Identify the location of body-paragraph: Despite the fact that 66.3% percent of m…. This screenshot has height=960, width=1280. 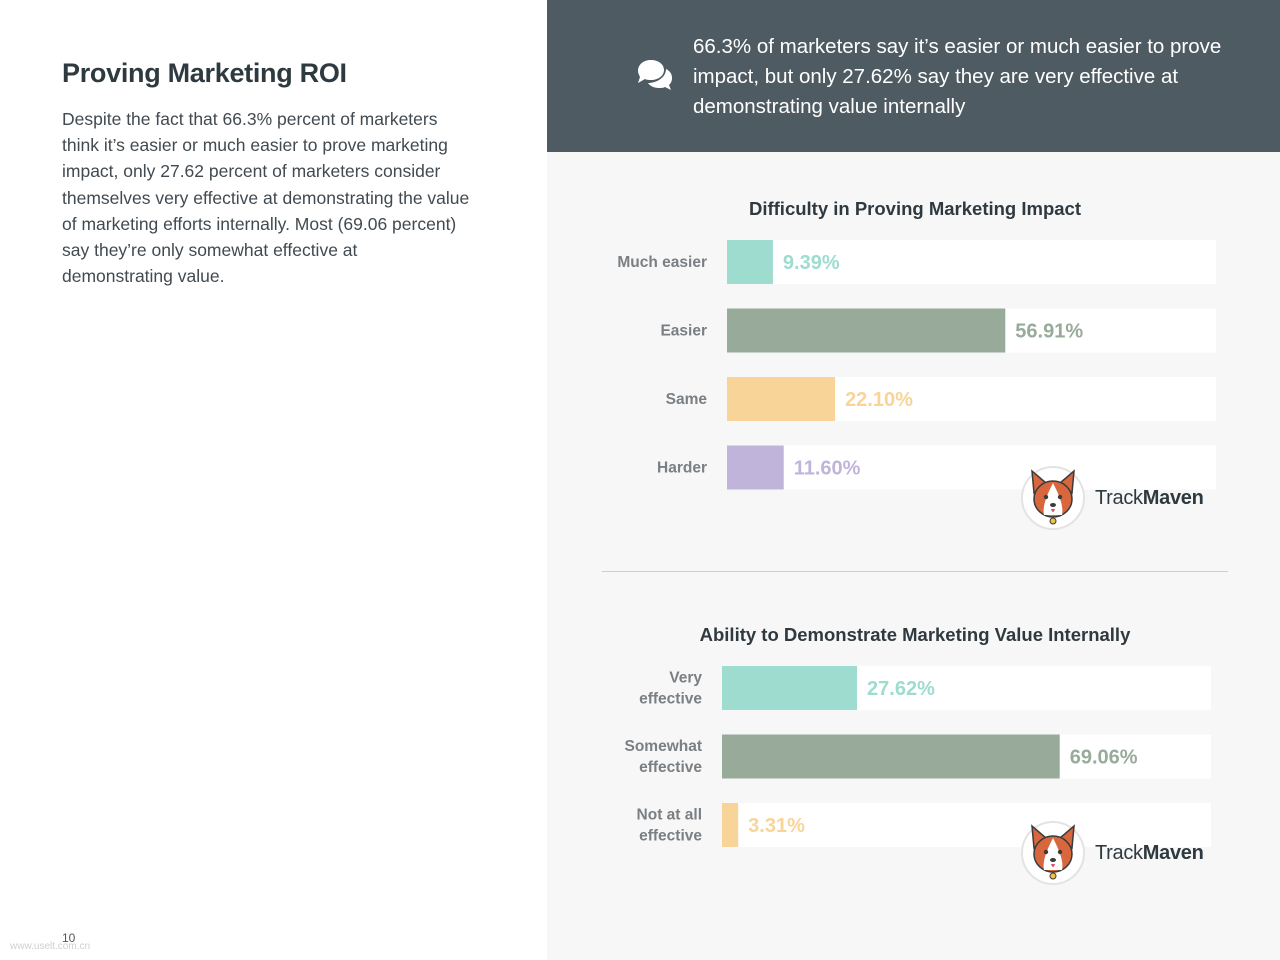
(266, 198).